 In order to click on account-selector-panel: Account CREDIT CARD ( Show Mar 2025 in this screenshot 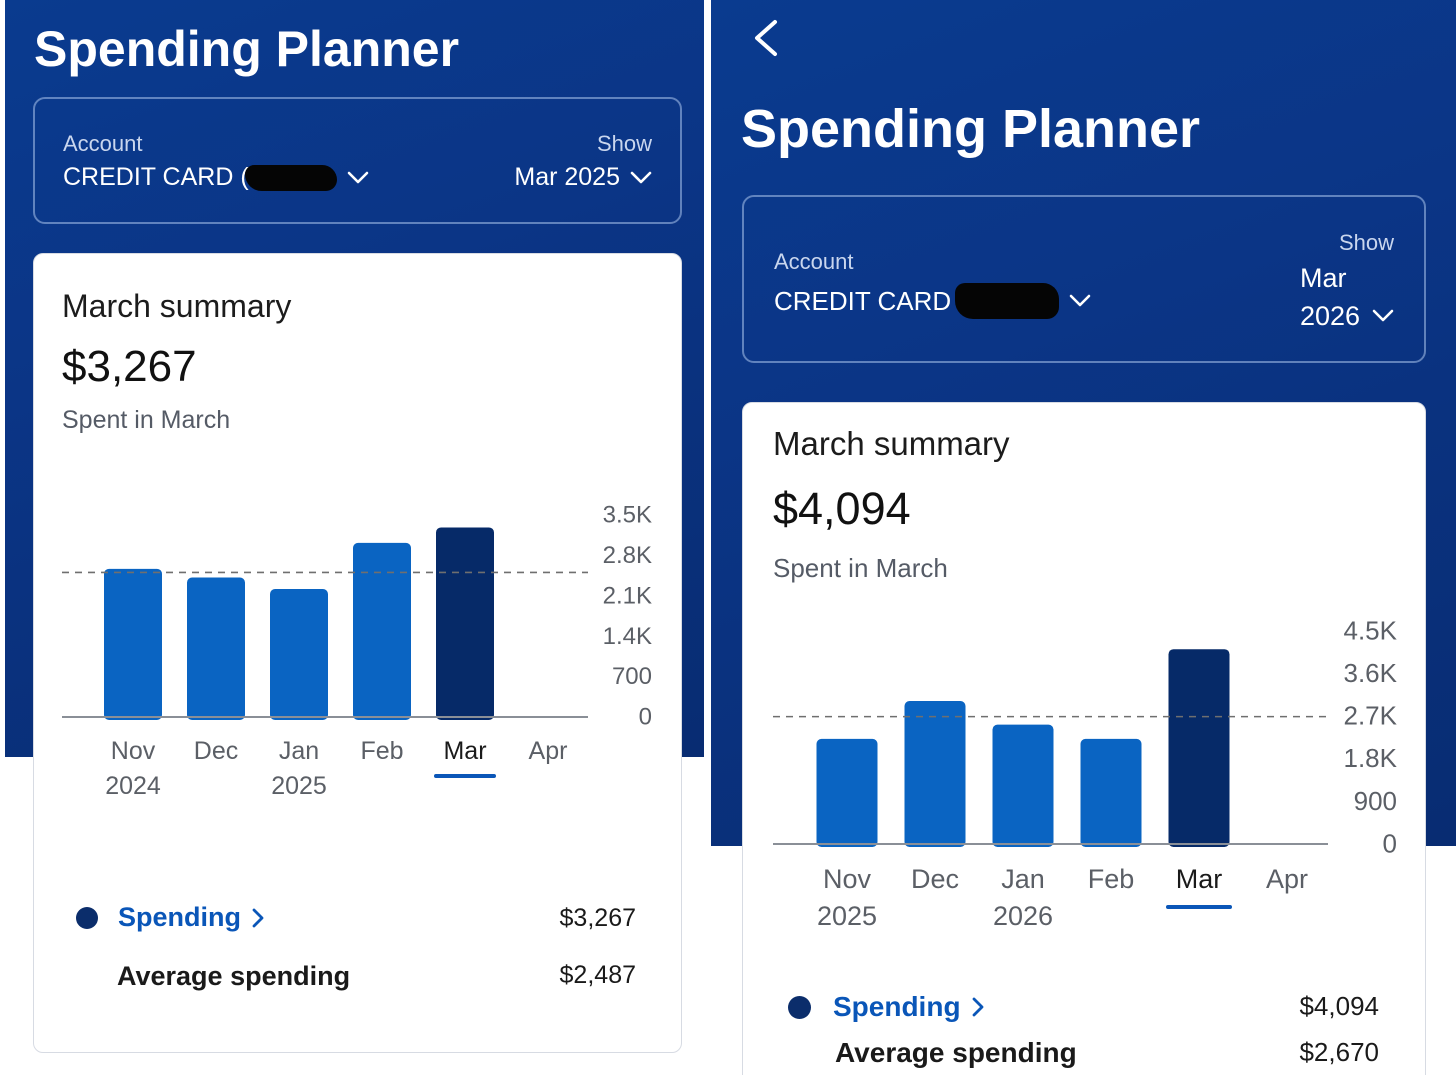, I will do `click(357, 160)`.